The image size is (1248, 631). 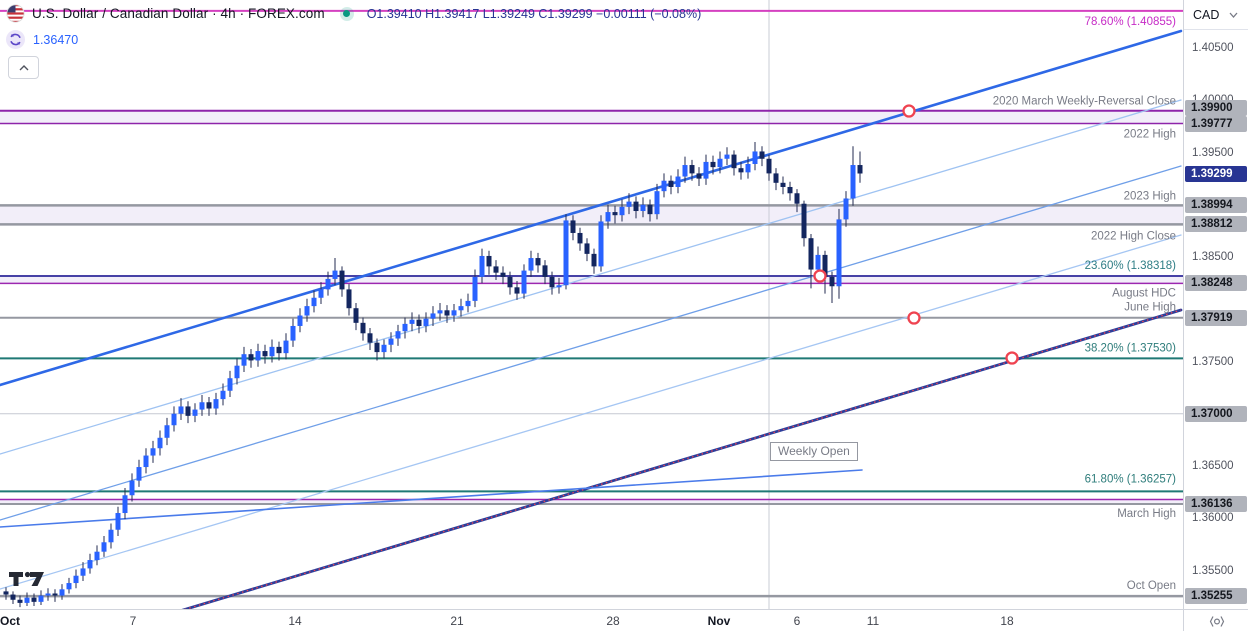 I want to click on time-axis: Oct 7 14 21 28 Nov 6 11 18, so click(x=591, y=620).